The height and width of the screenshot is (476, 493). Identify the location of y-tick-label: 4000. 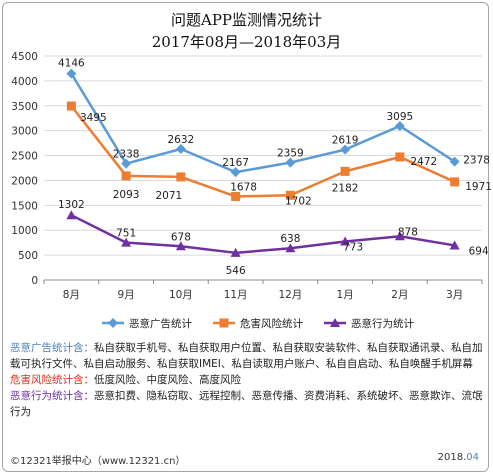
(24, 82).